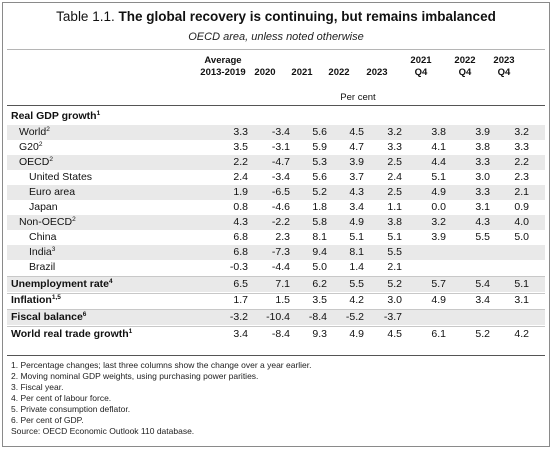  I want to click on row-label-text: United States, so click(61, 177).